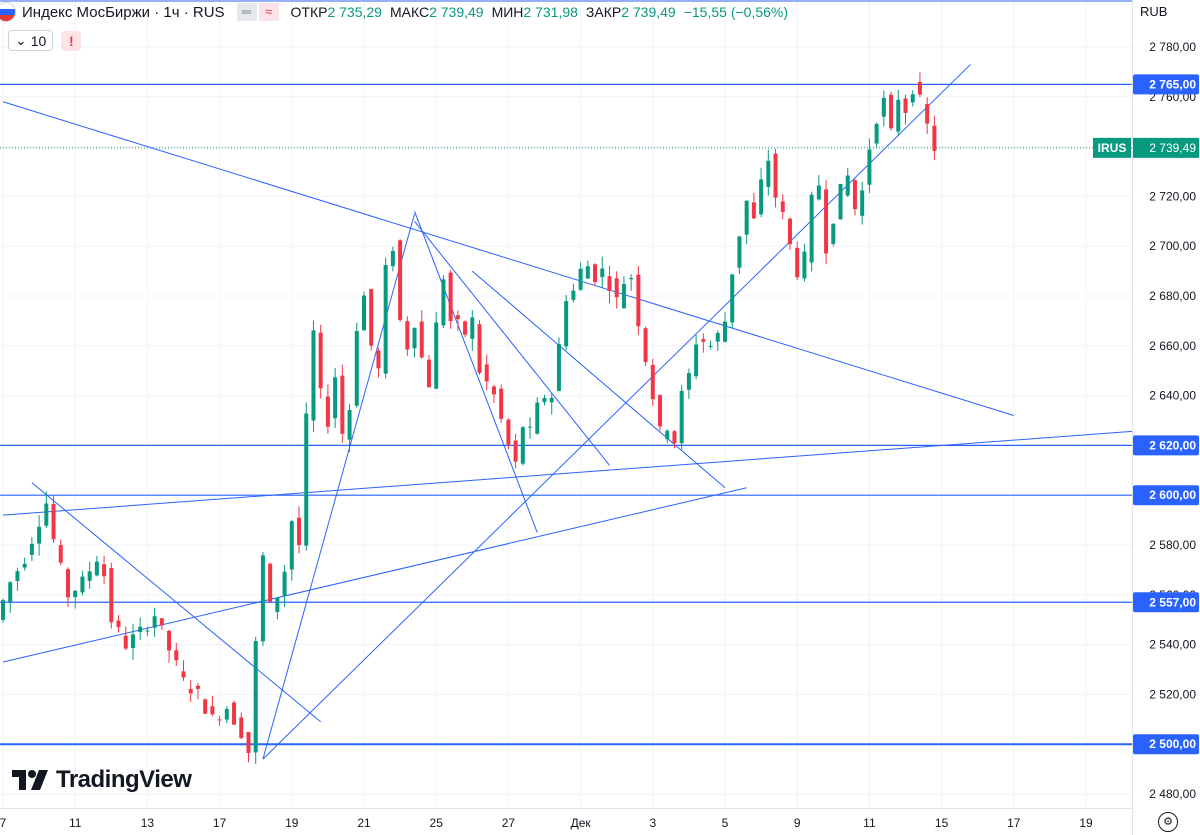 The image size is (1200, 835). What do you see at coordinates (1172, 794) in the screenshot?
I see `price-tick-label: 2 480,00` at bounding box center [1172, 794].